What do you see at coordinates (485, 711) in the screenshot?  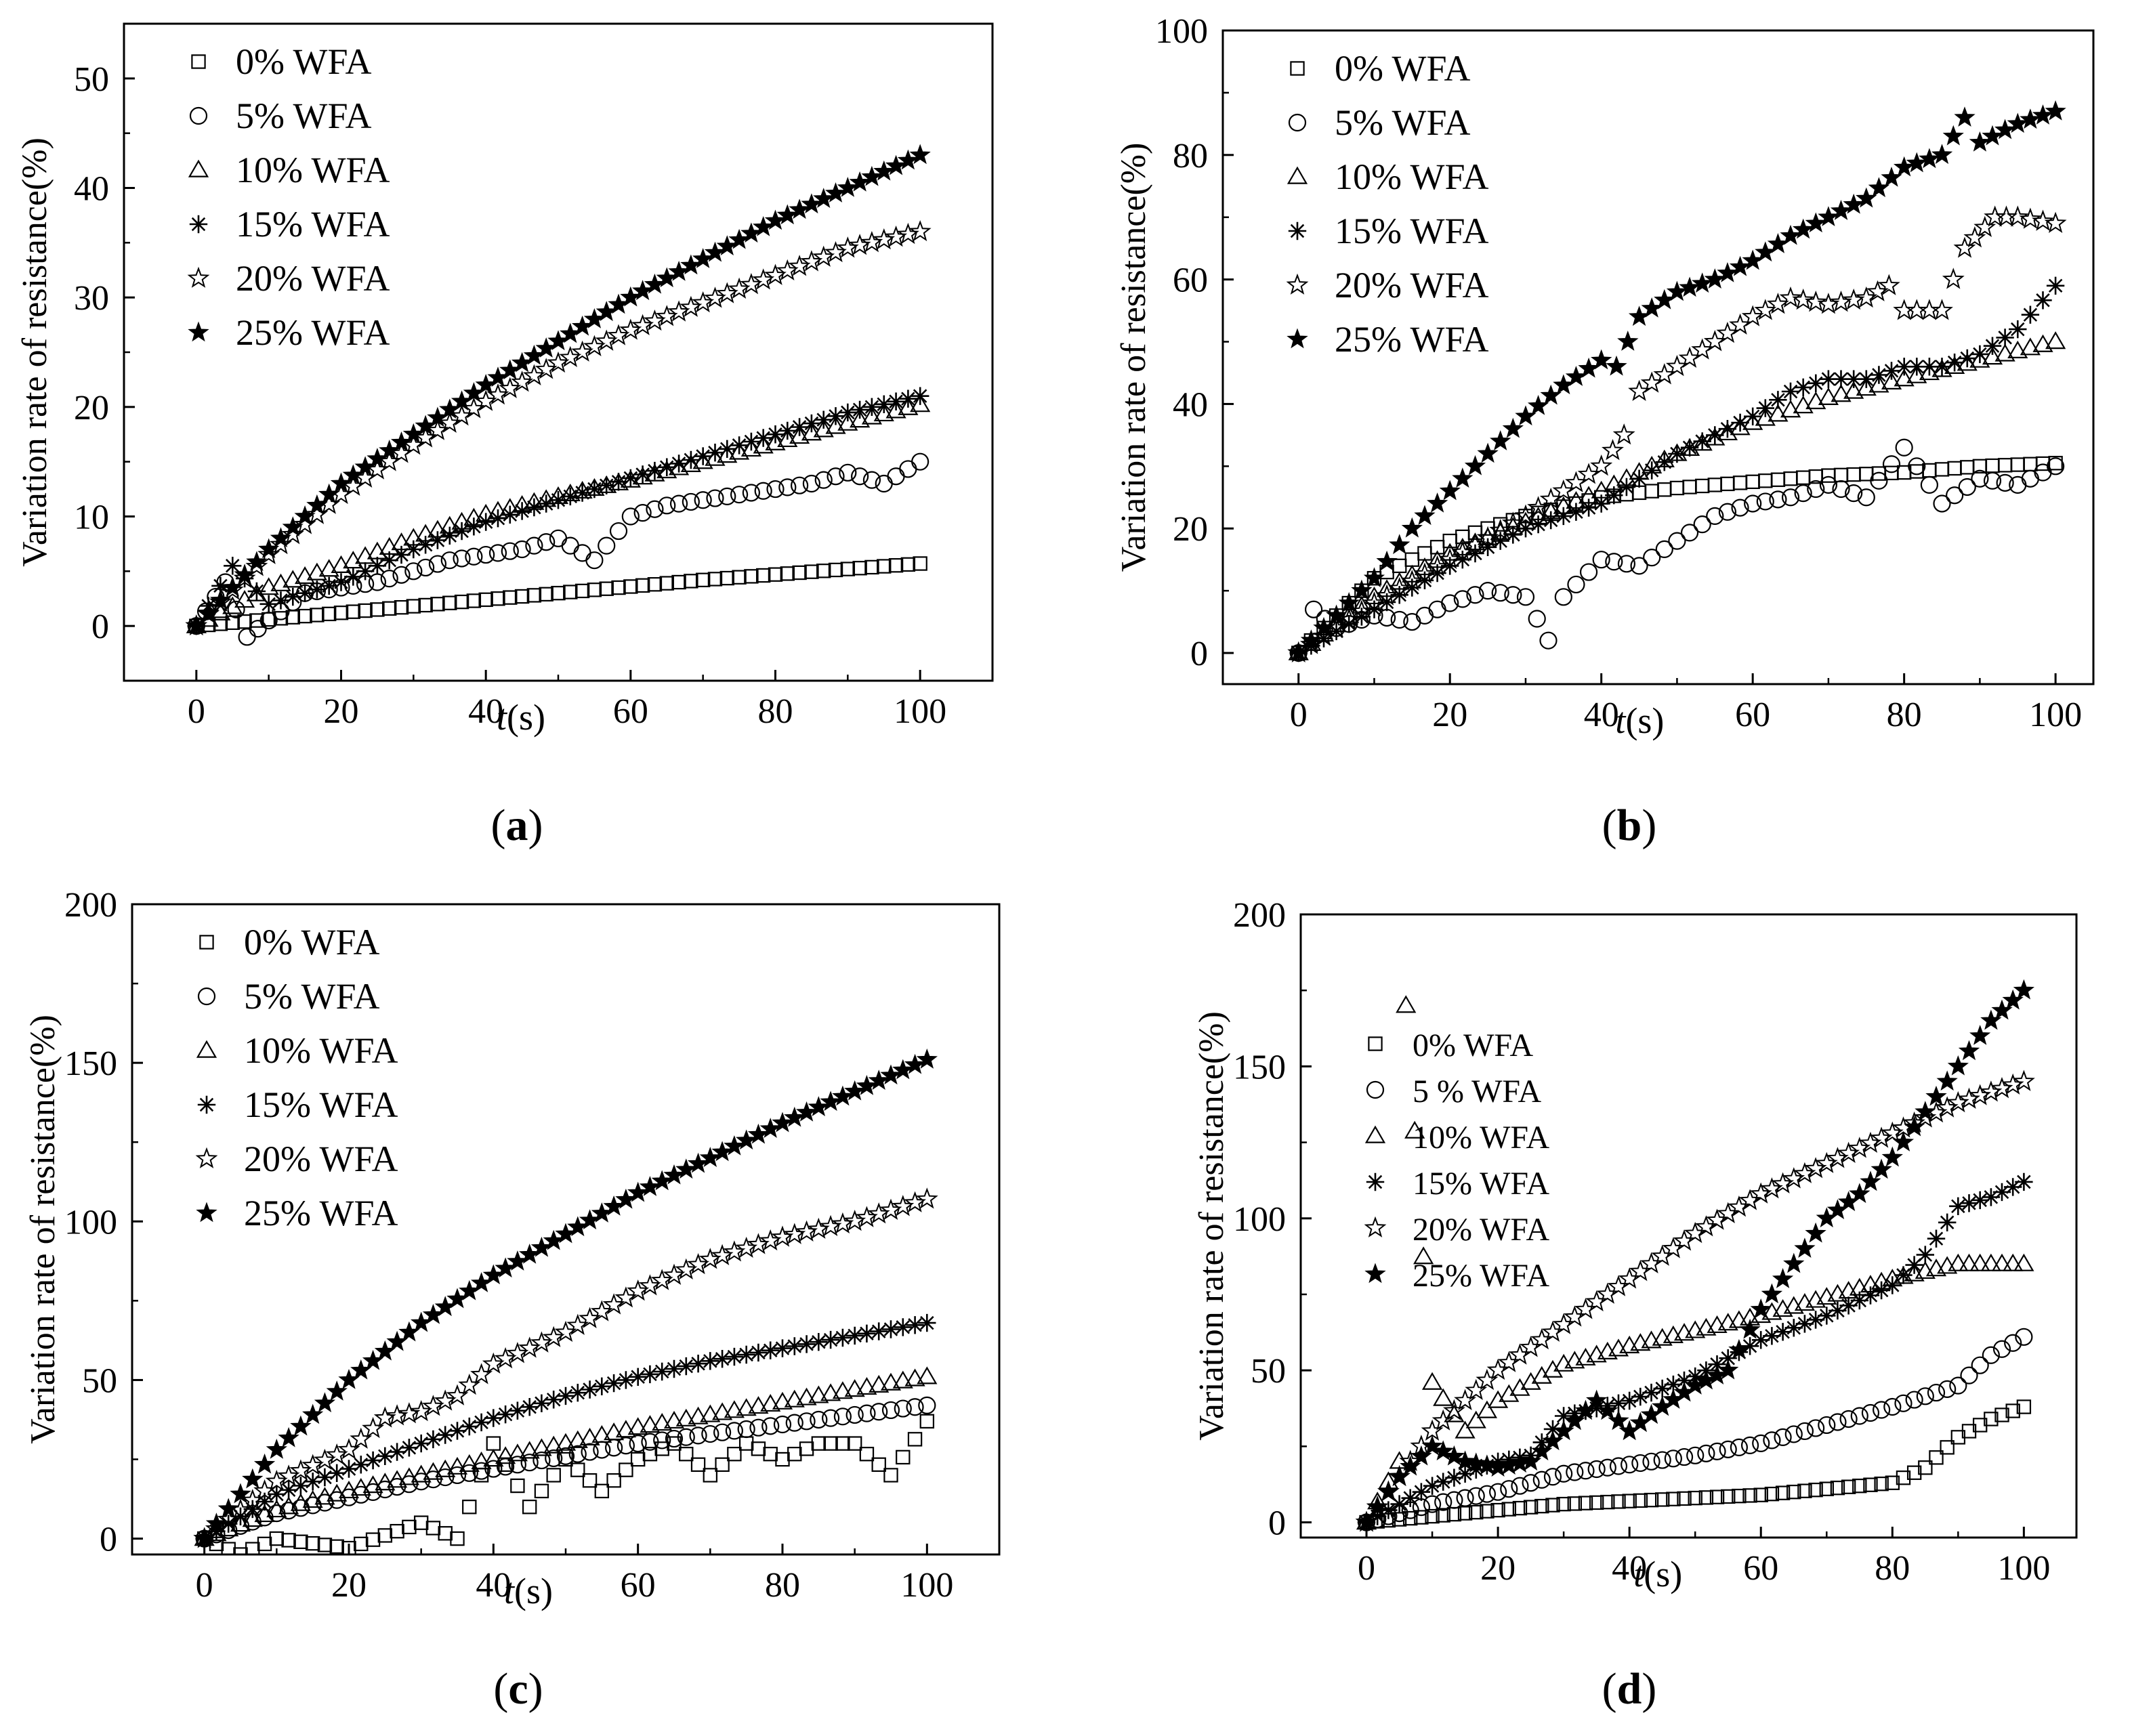 I see `x-tick-label: 40` at bounding box center [485, 711].